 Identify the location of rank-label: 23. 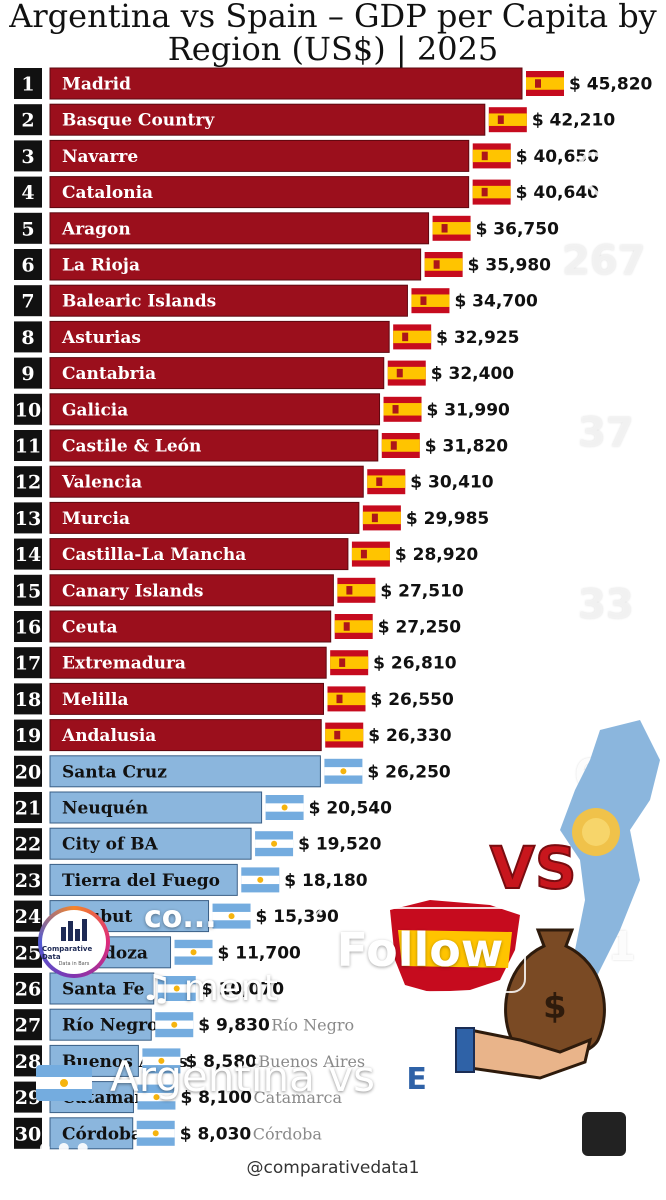
(28, 881).